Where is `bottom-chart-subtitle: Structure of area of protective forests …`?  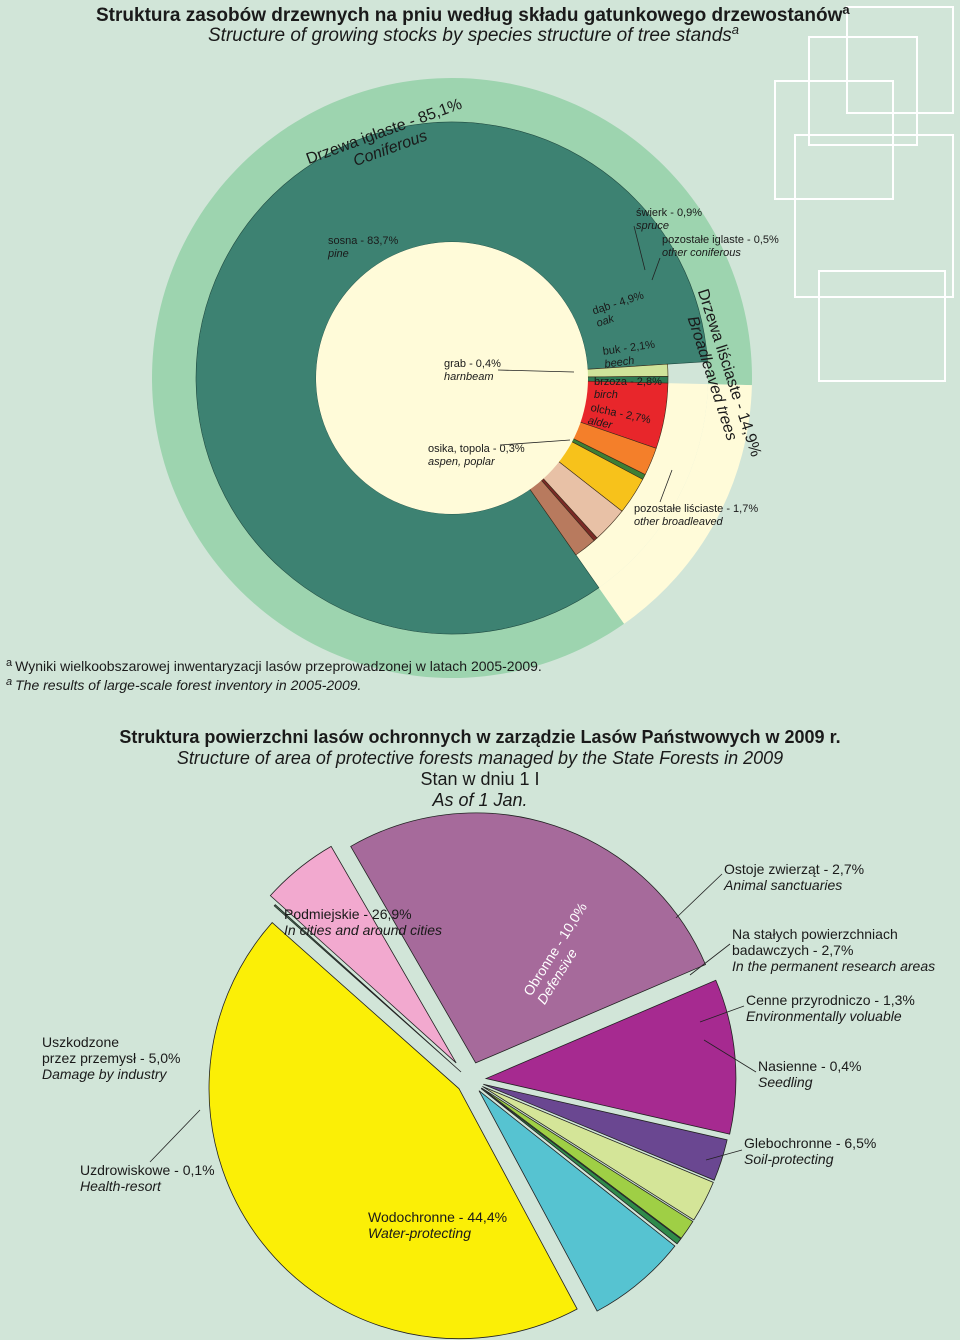 bottom-chart-subtitle: Structure of area of protective forests … is located at coordinates (480, 758).